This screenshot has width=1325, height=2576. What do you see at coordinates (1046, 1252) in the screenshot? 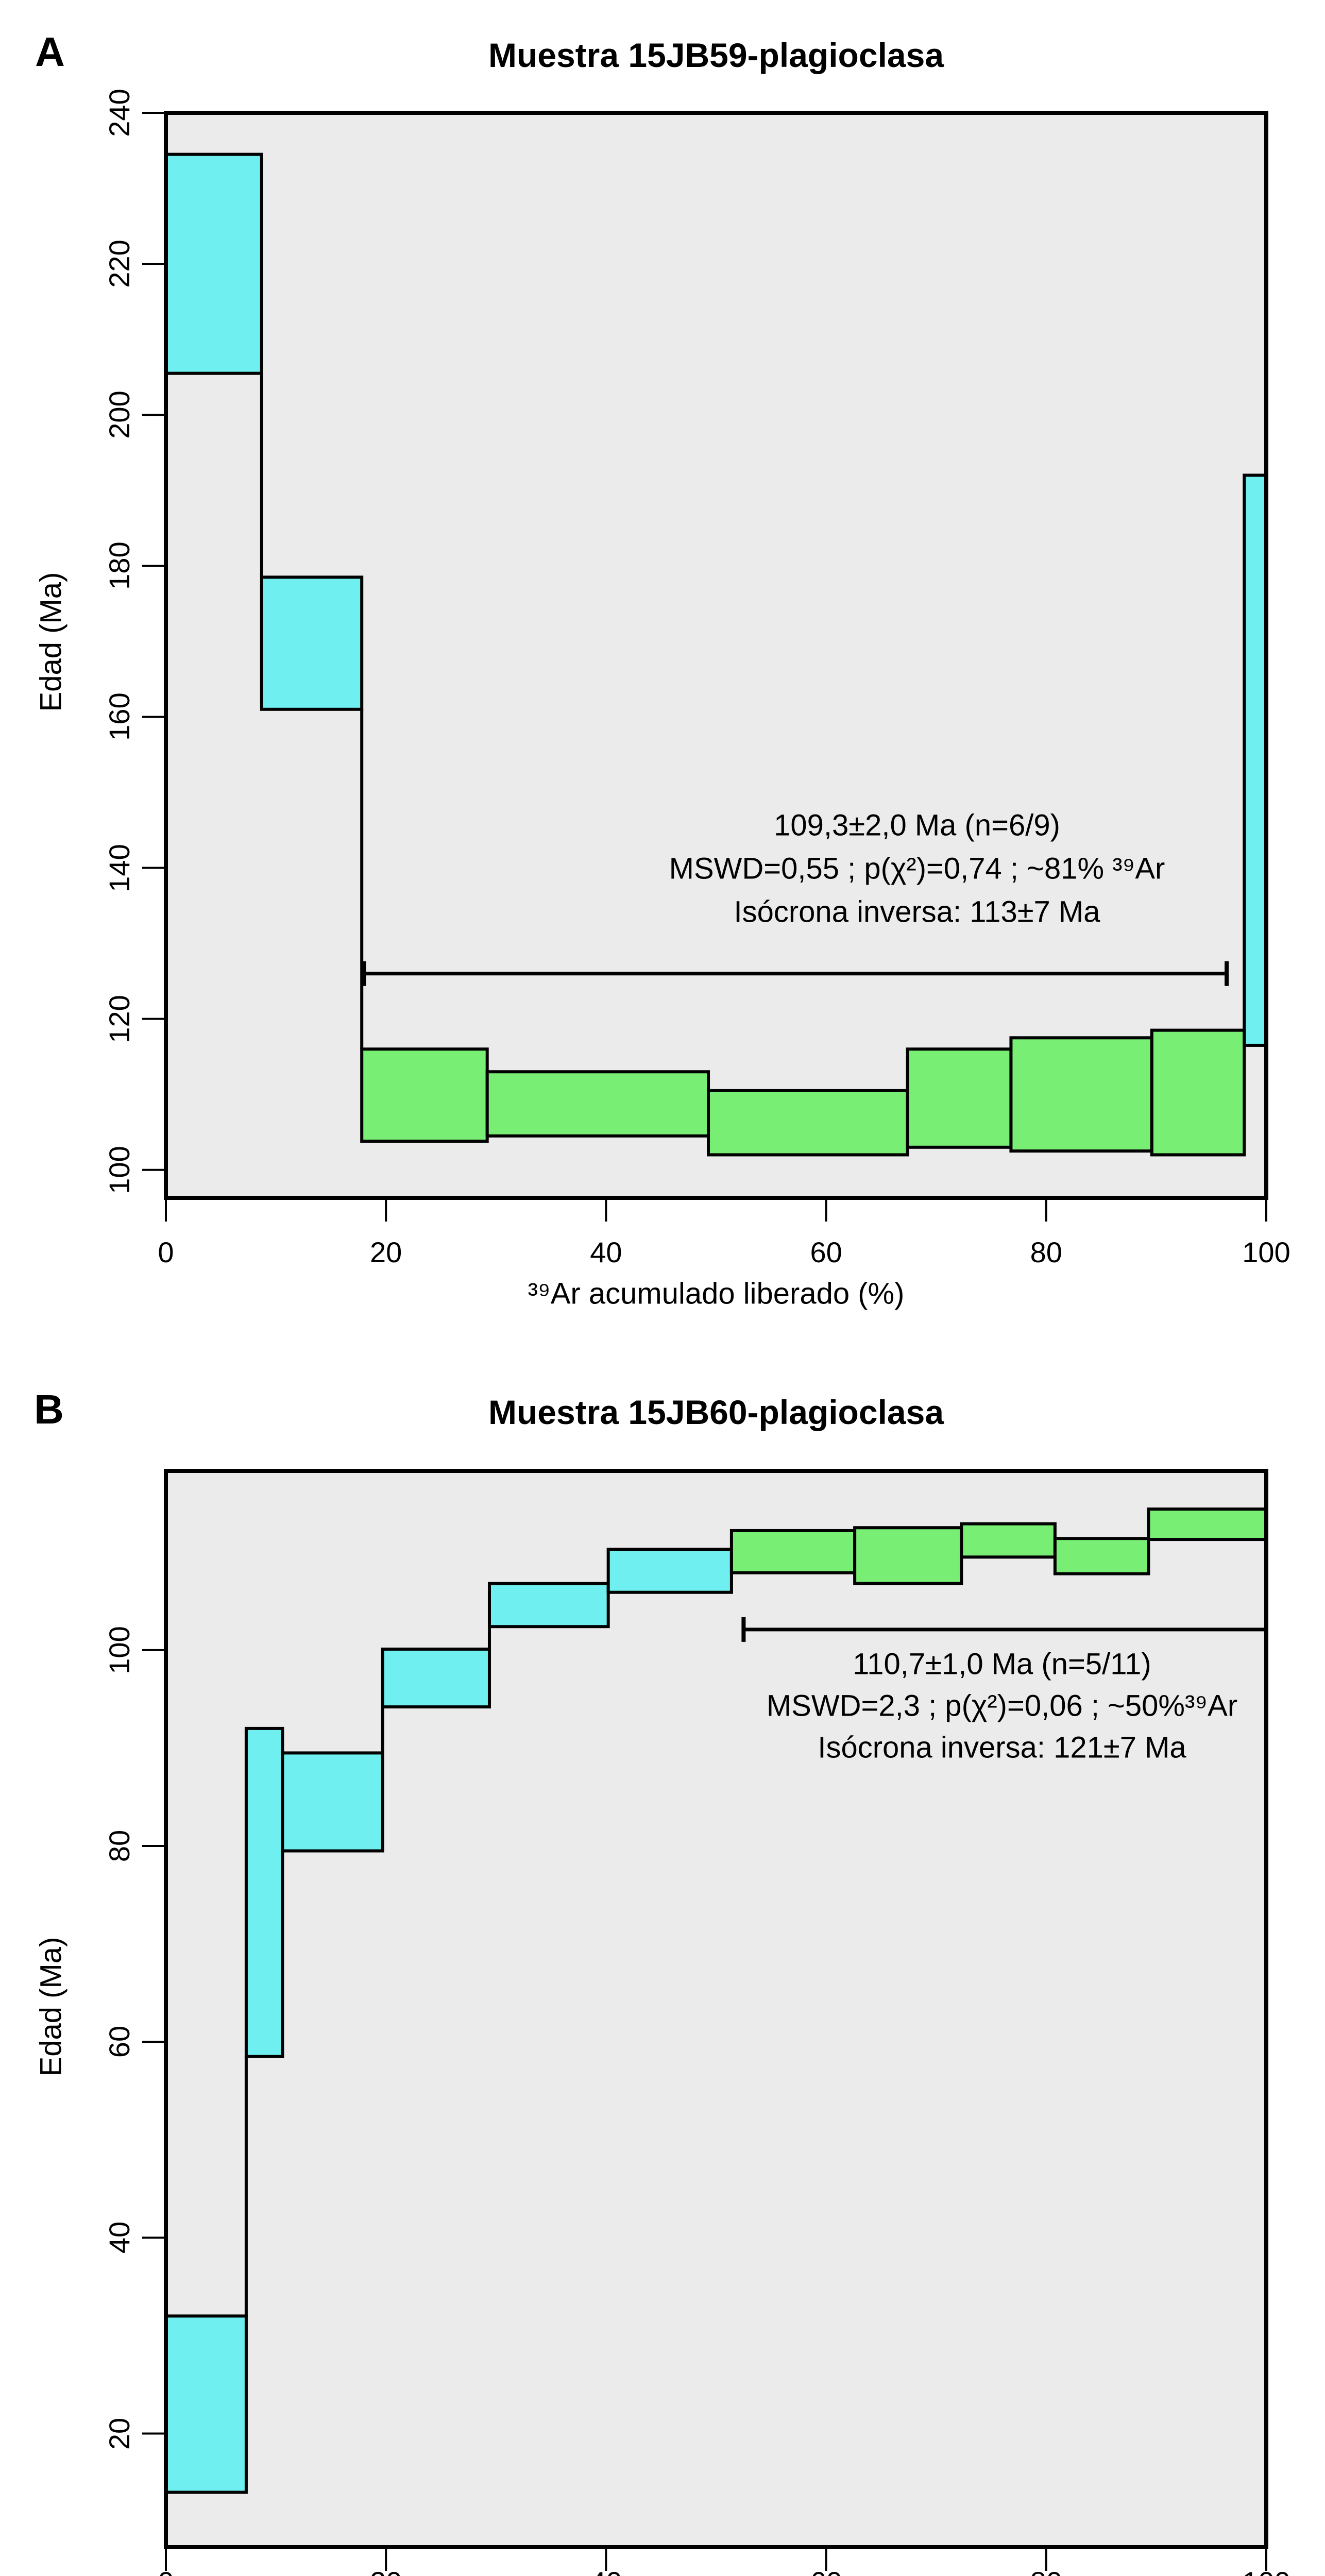
I see `x-tick-label-A-80: 80` at bounding box center [1046, 1252].